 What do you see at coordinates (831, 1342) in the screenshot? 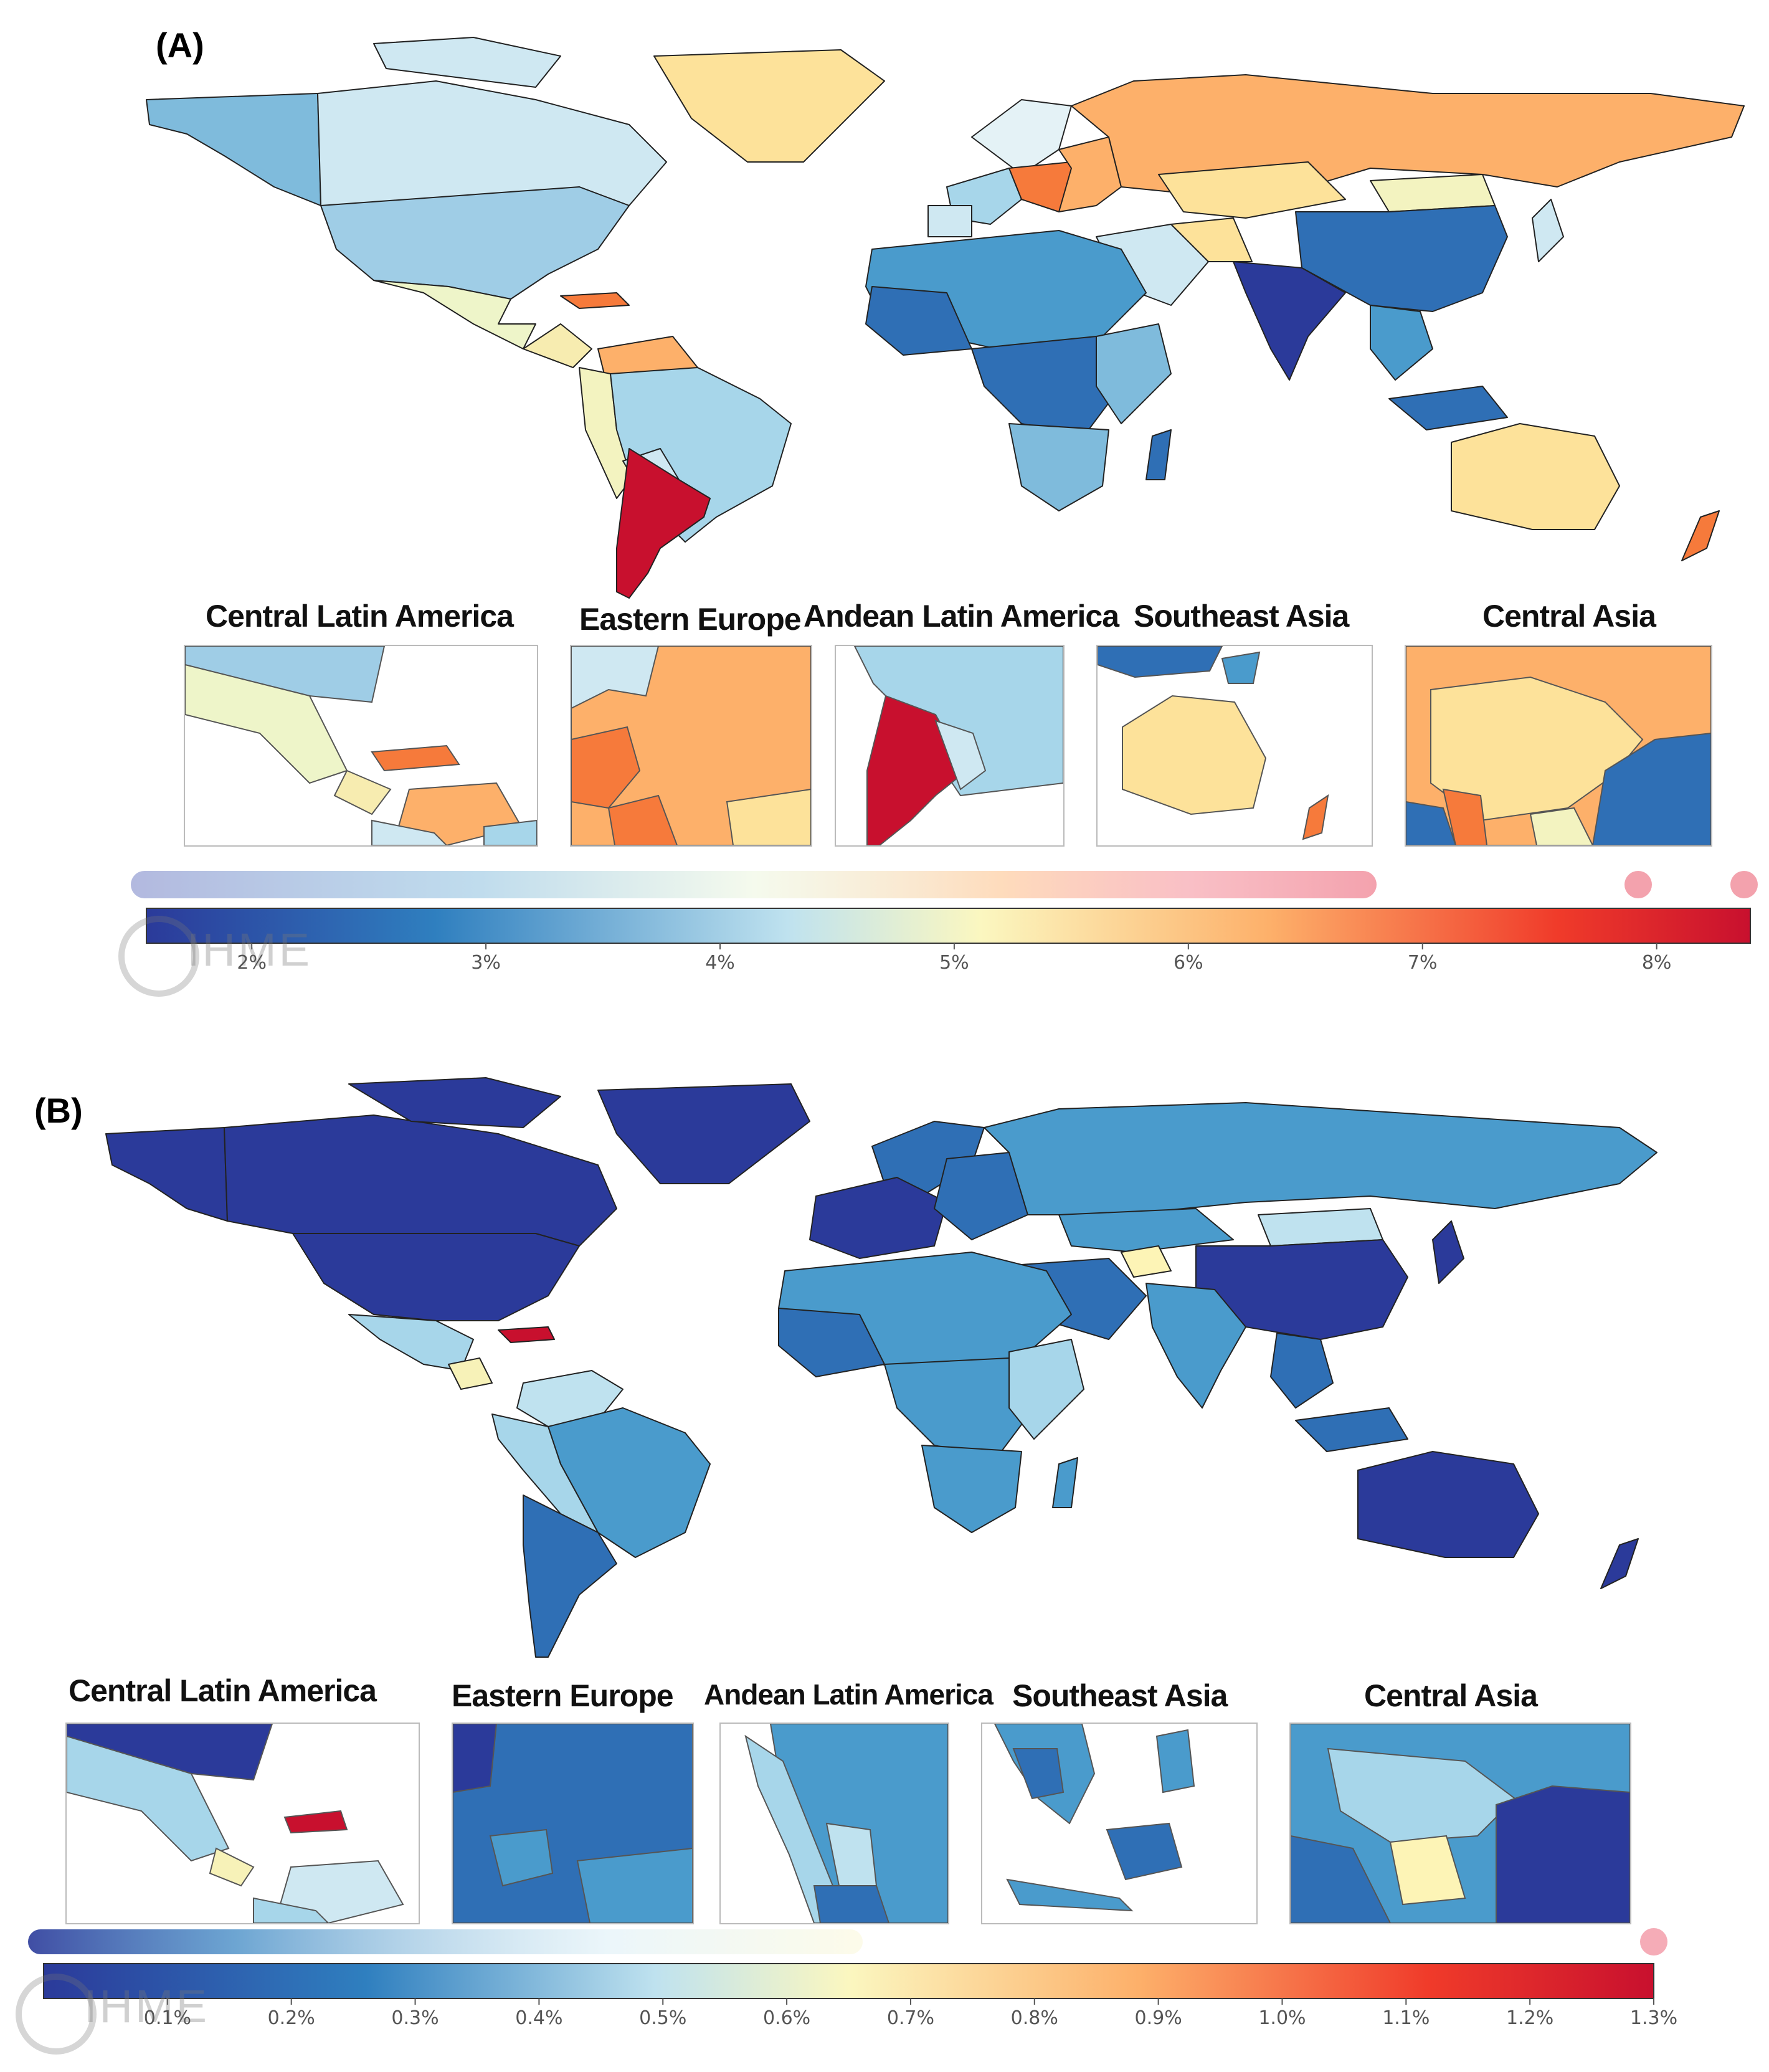
I see `map-b-west-africa` at bounding box center [831, 1342].